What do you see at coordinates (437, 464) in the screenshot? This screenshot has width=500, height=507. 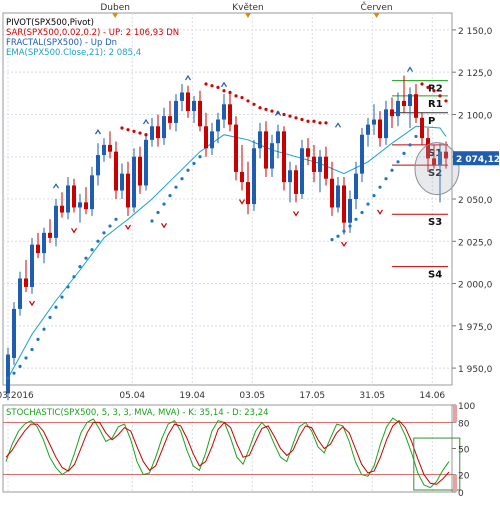 I see `stoch-highlight-box` at bounding box center [437, 464].